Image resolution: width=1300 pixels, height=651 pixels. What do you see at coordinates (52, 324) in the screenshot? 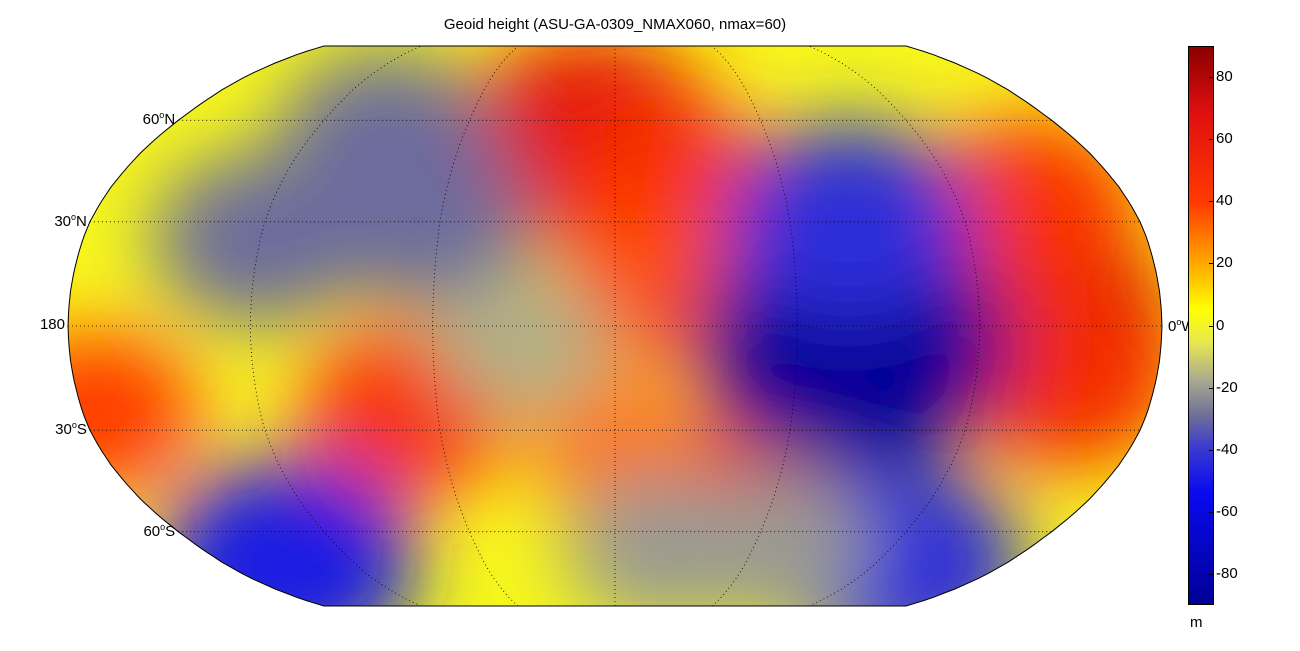
I see `latitude-label: 180` at bounding box center [52, 324].